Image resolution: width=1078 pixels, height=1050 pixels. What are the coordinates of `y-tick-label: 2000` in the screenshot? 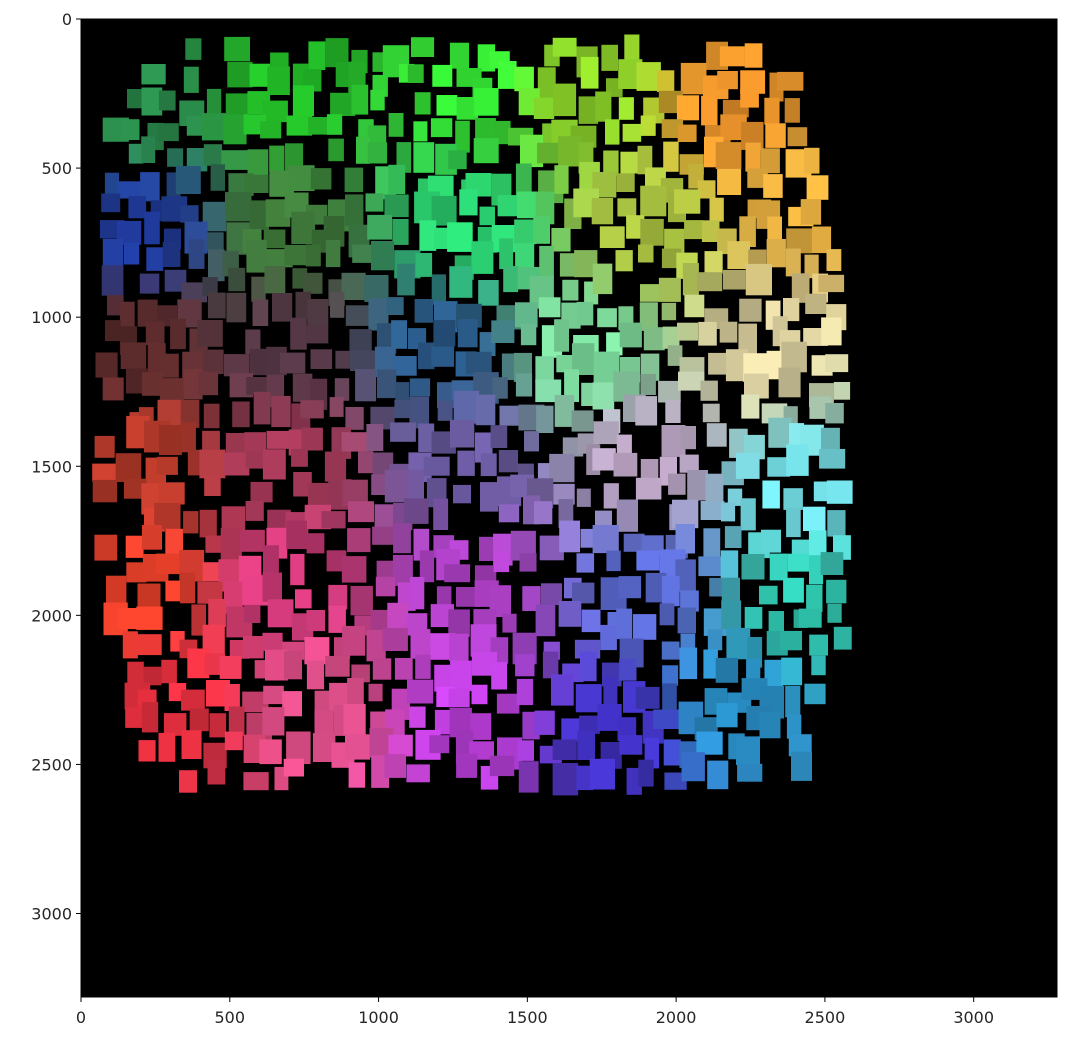 It's located at (51, 615).